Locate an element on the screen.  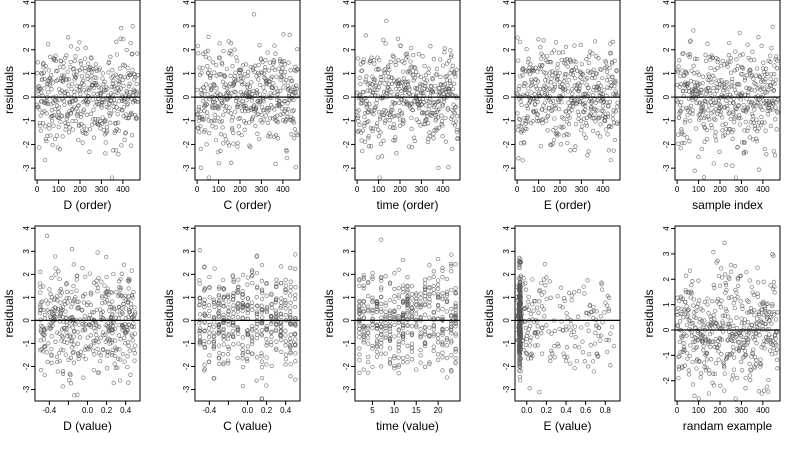
y-tick-label: 3 is located at coordinates (26, 25).